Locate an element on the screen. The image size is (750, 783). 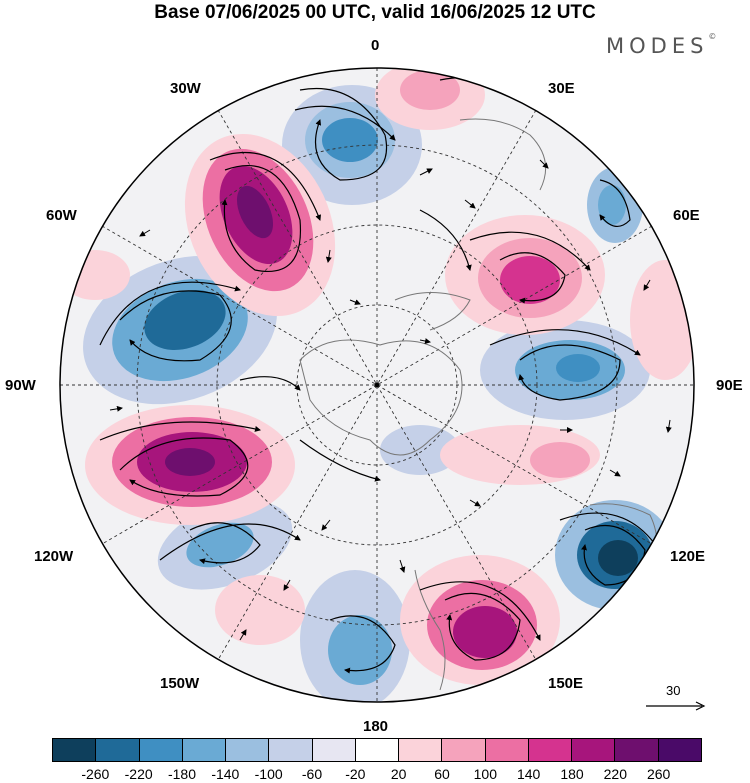
lon-label-150e: 150E is located at coordinates (566, 683).